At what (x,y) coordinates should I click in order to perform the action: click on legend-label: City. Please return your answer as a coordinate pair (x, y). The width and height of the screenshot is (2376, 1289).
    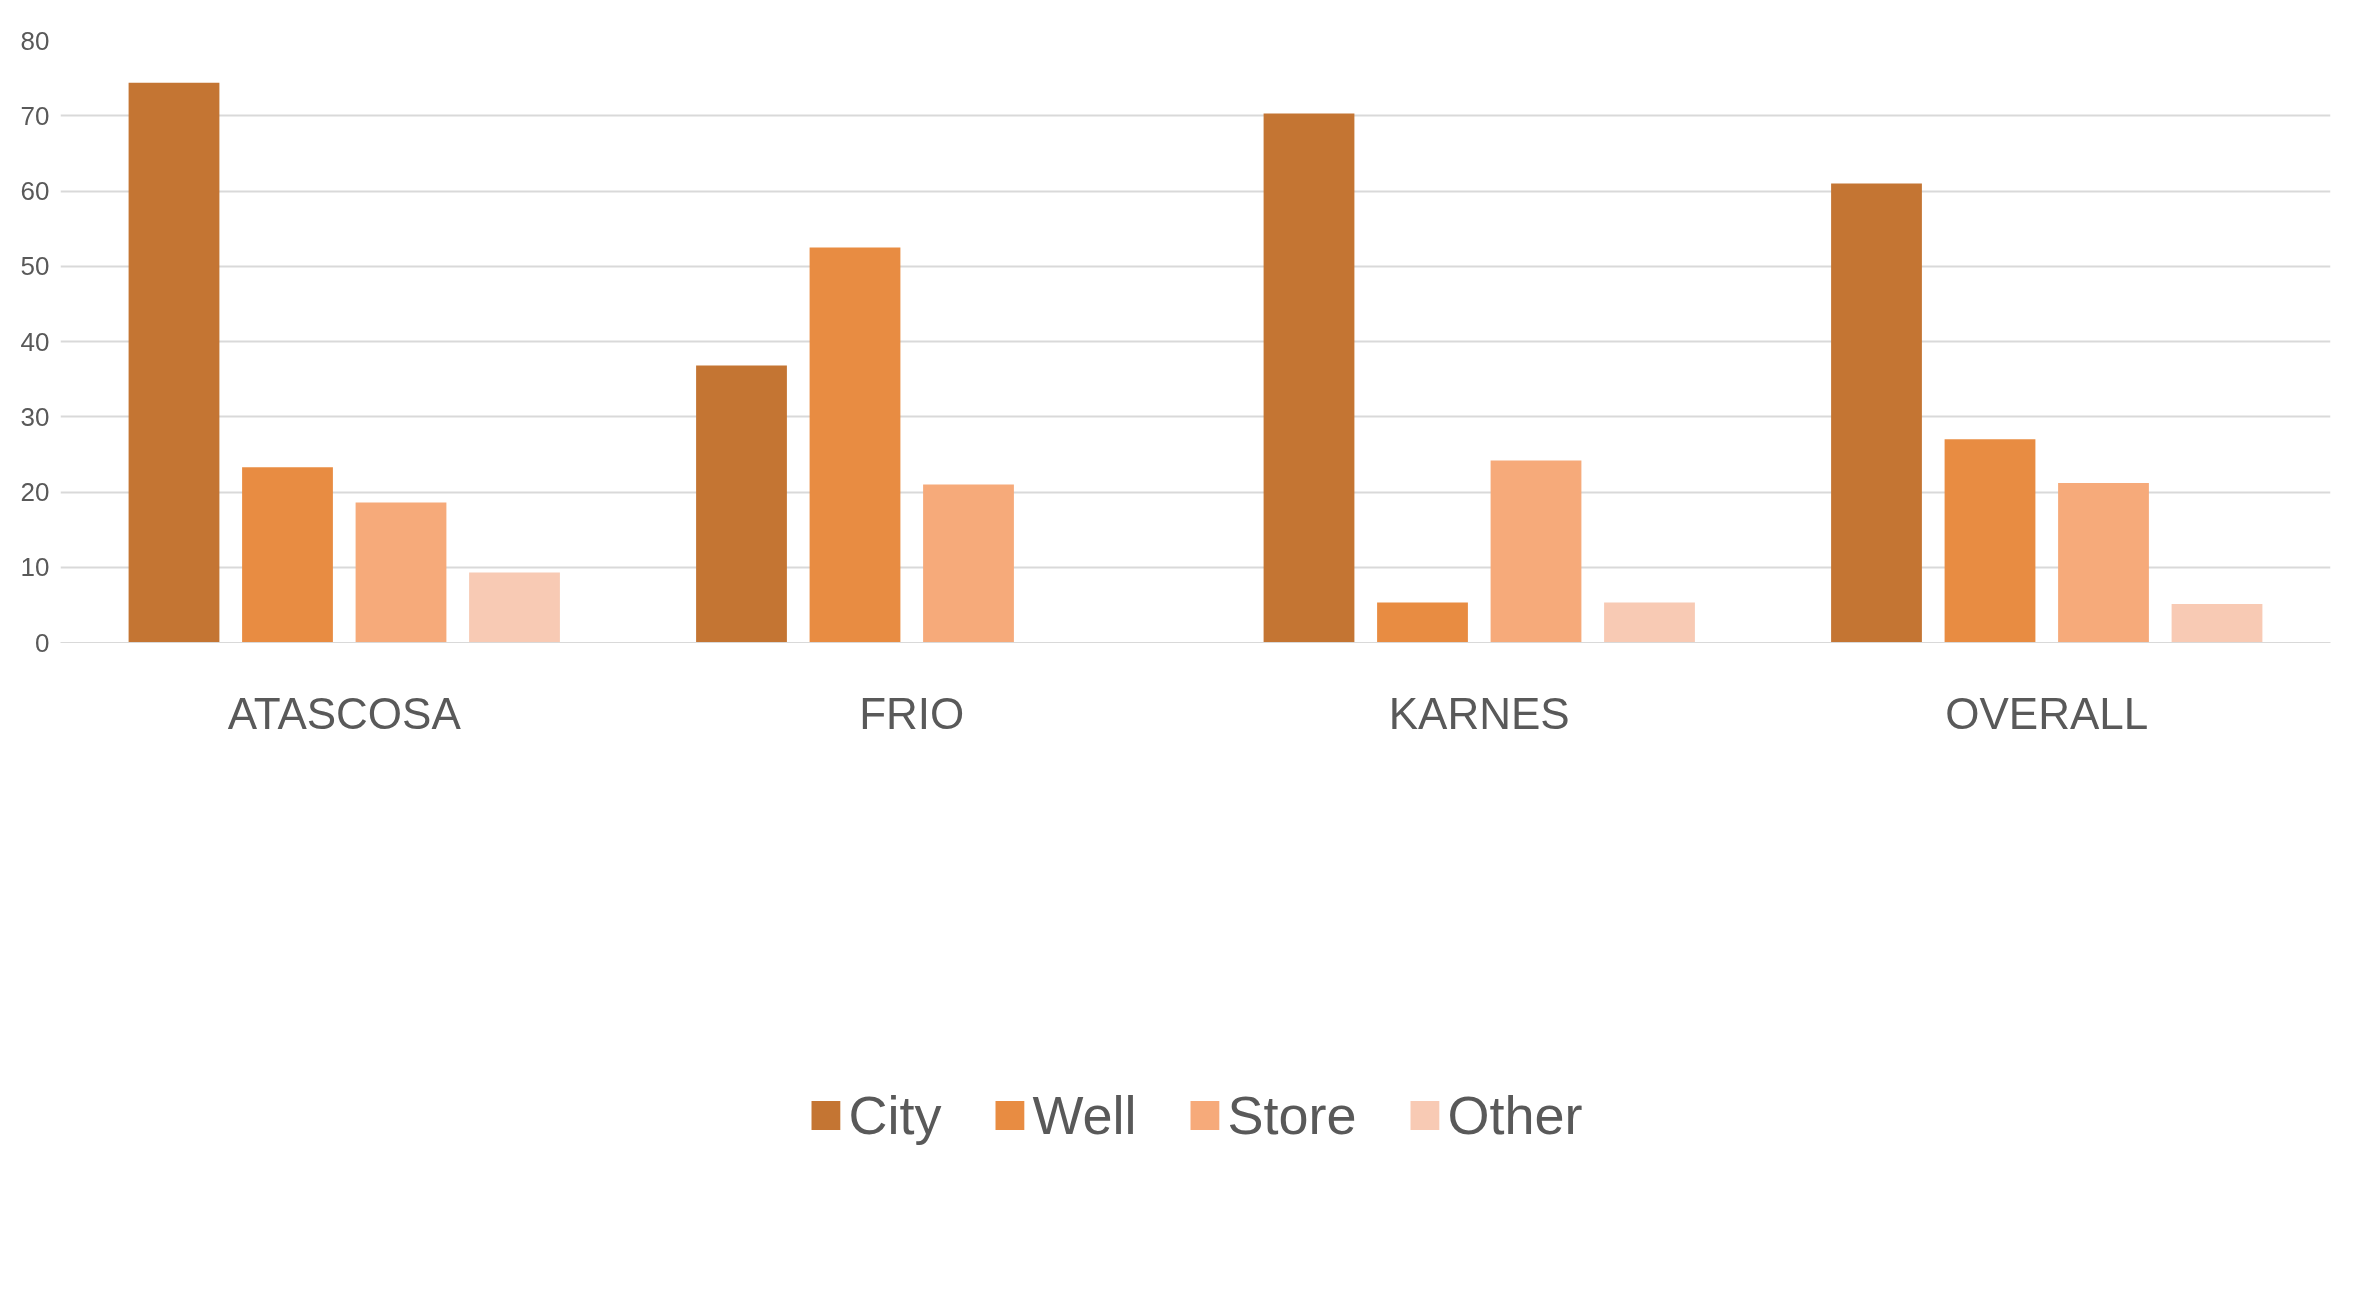
    Looking at the image, I should click on (895, 1114).